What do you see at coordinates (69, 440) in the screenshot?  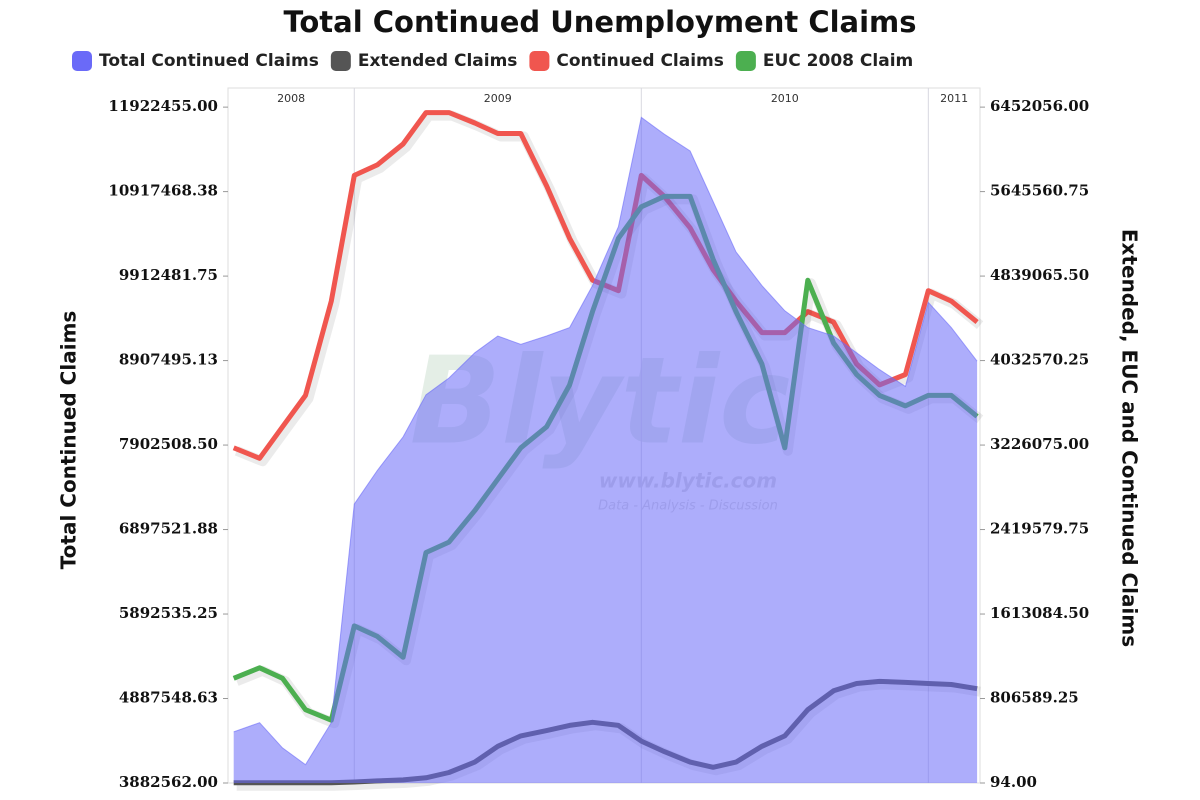 I see `y-axis-title: Total Continued Claims` at bounding box center [69, 440].